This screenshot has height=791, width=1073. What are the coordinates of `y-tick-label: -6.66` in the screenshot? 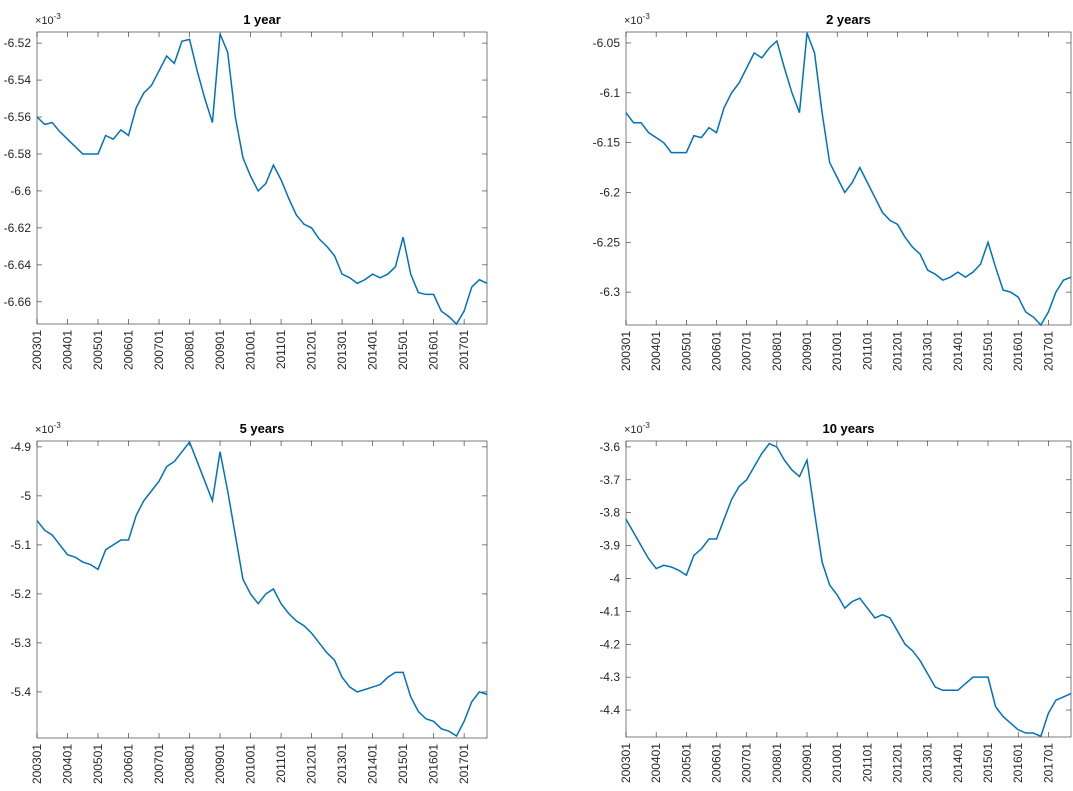 It's located at (18, 302).